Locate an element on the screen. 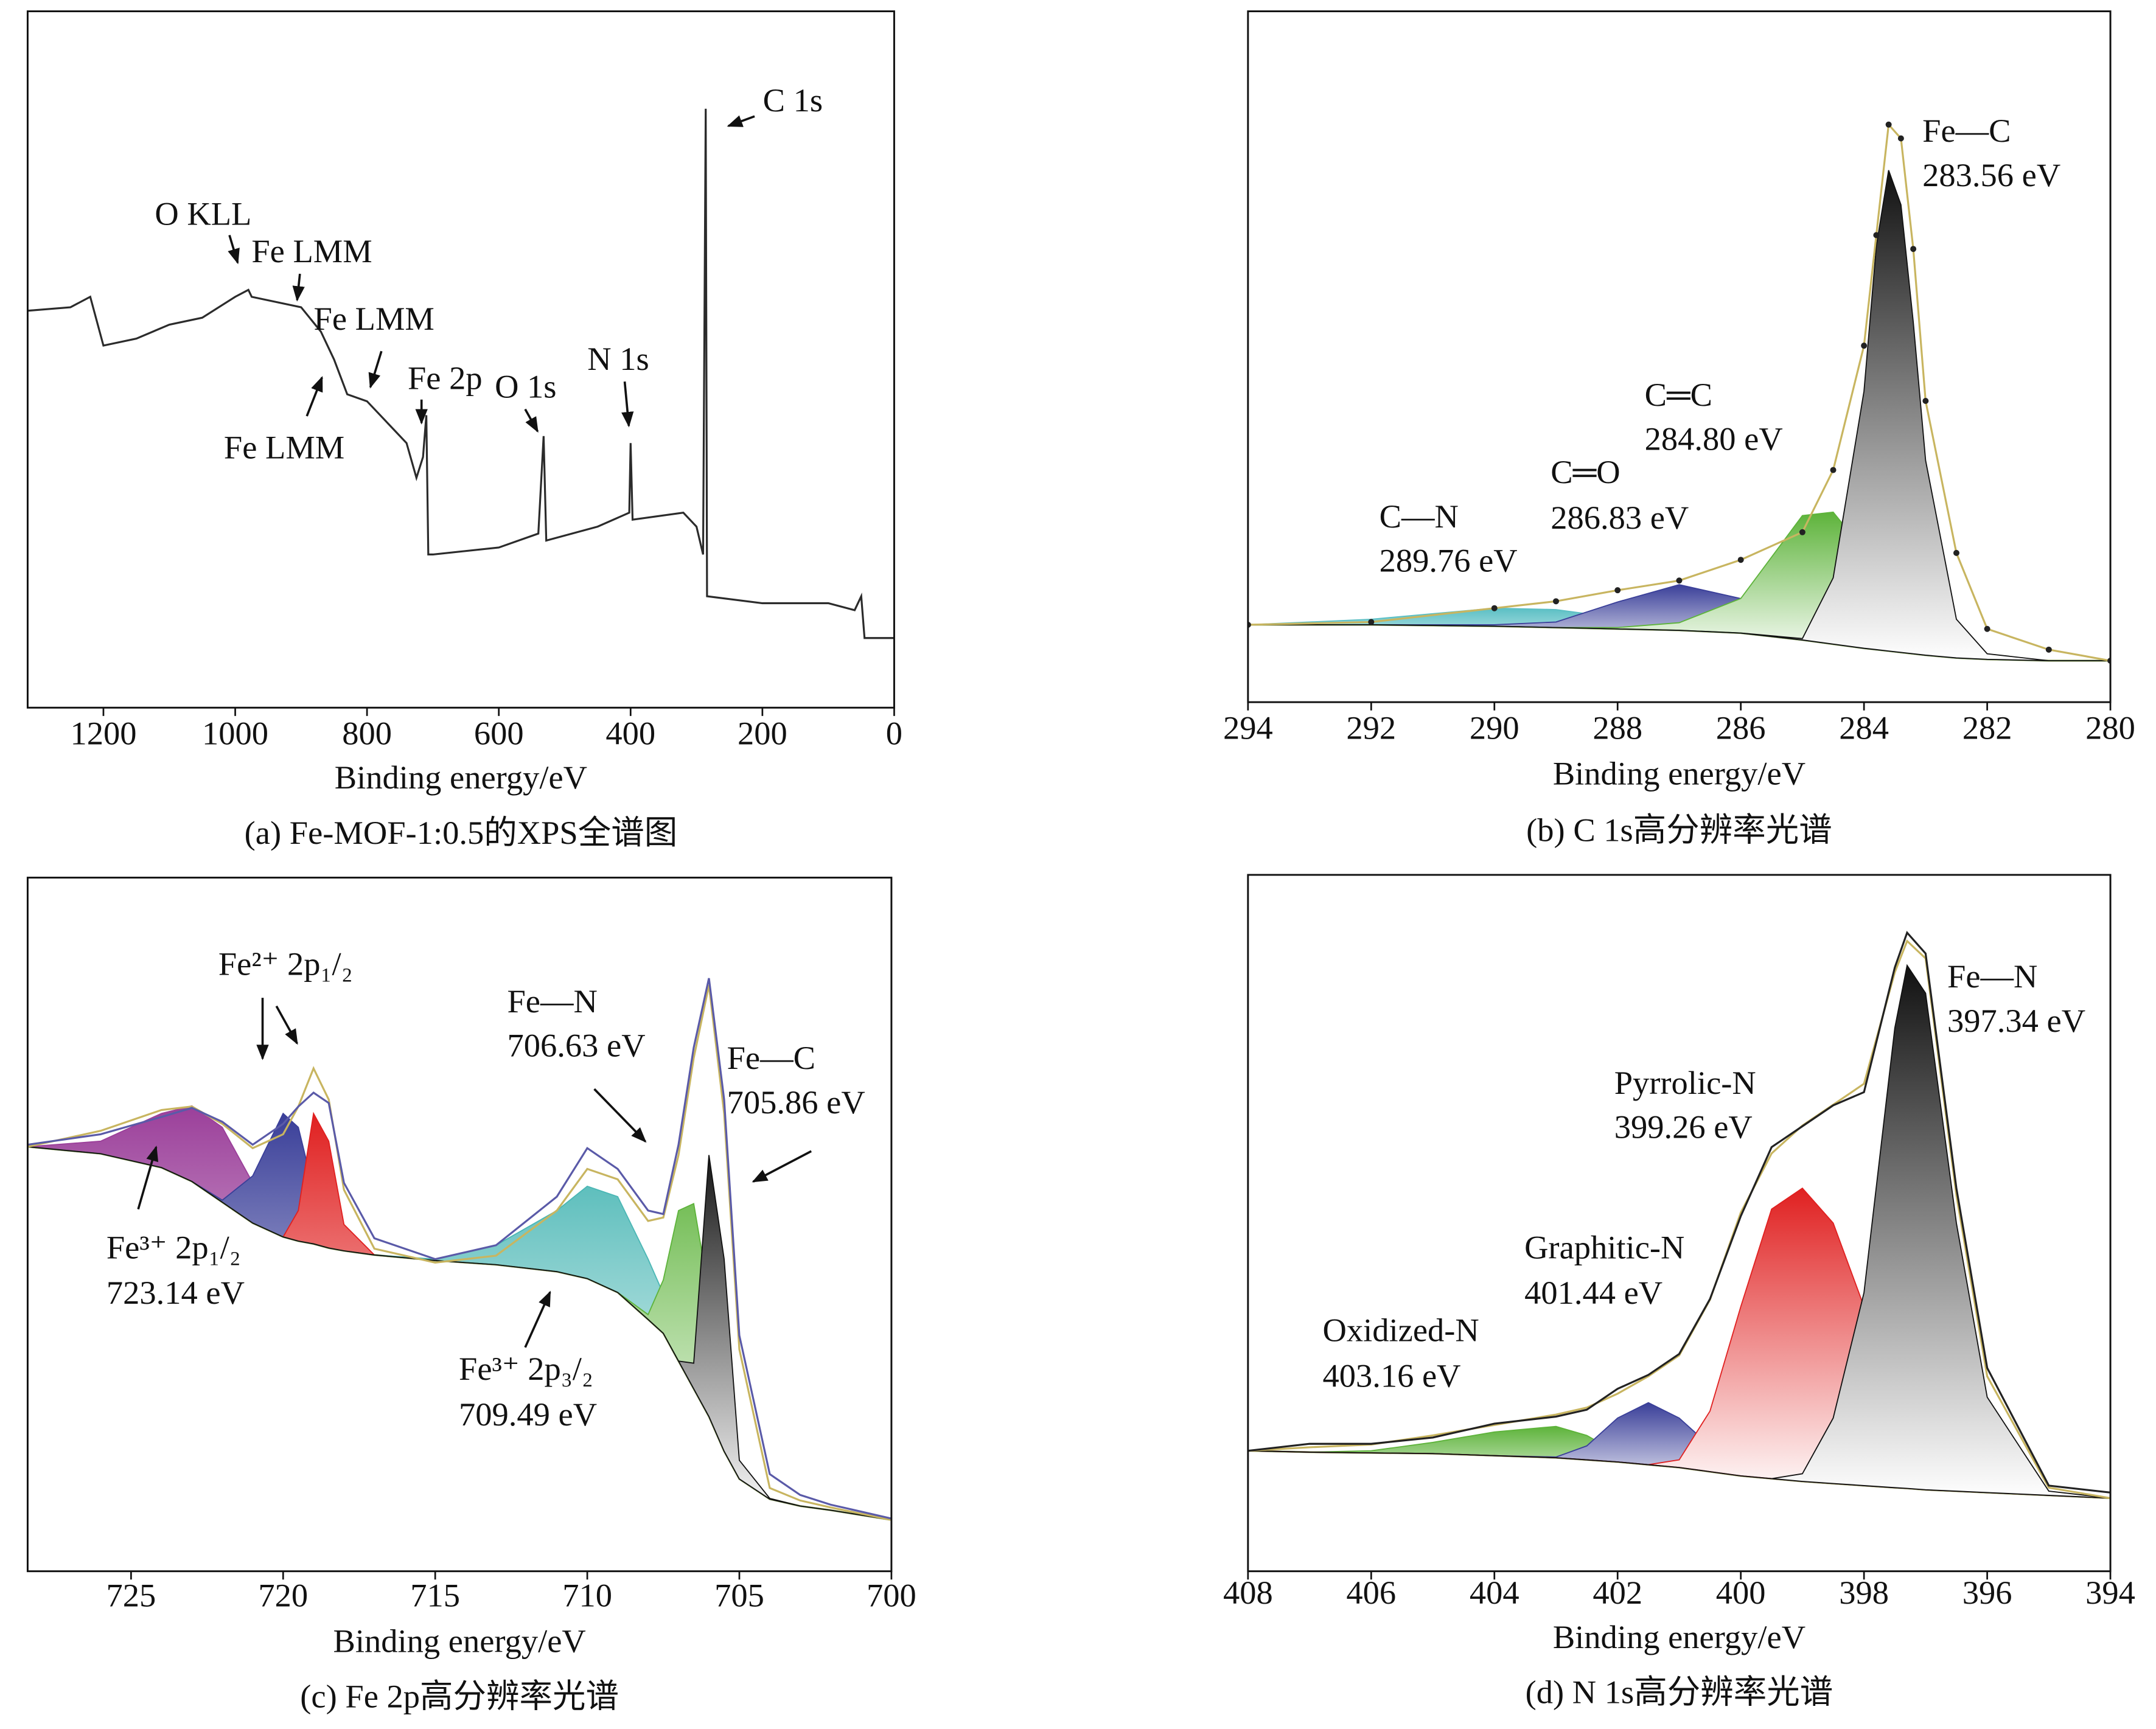 The width and height of the screenshot is (2156, 1729). annotation: C═C is located at coordinates (1678, 394).